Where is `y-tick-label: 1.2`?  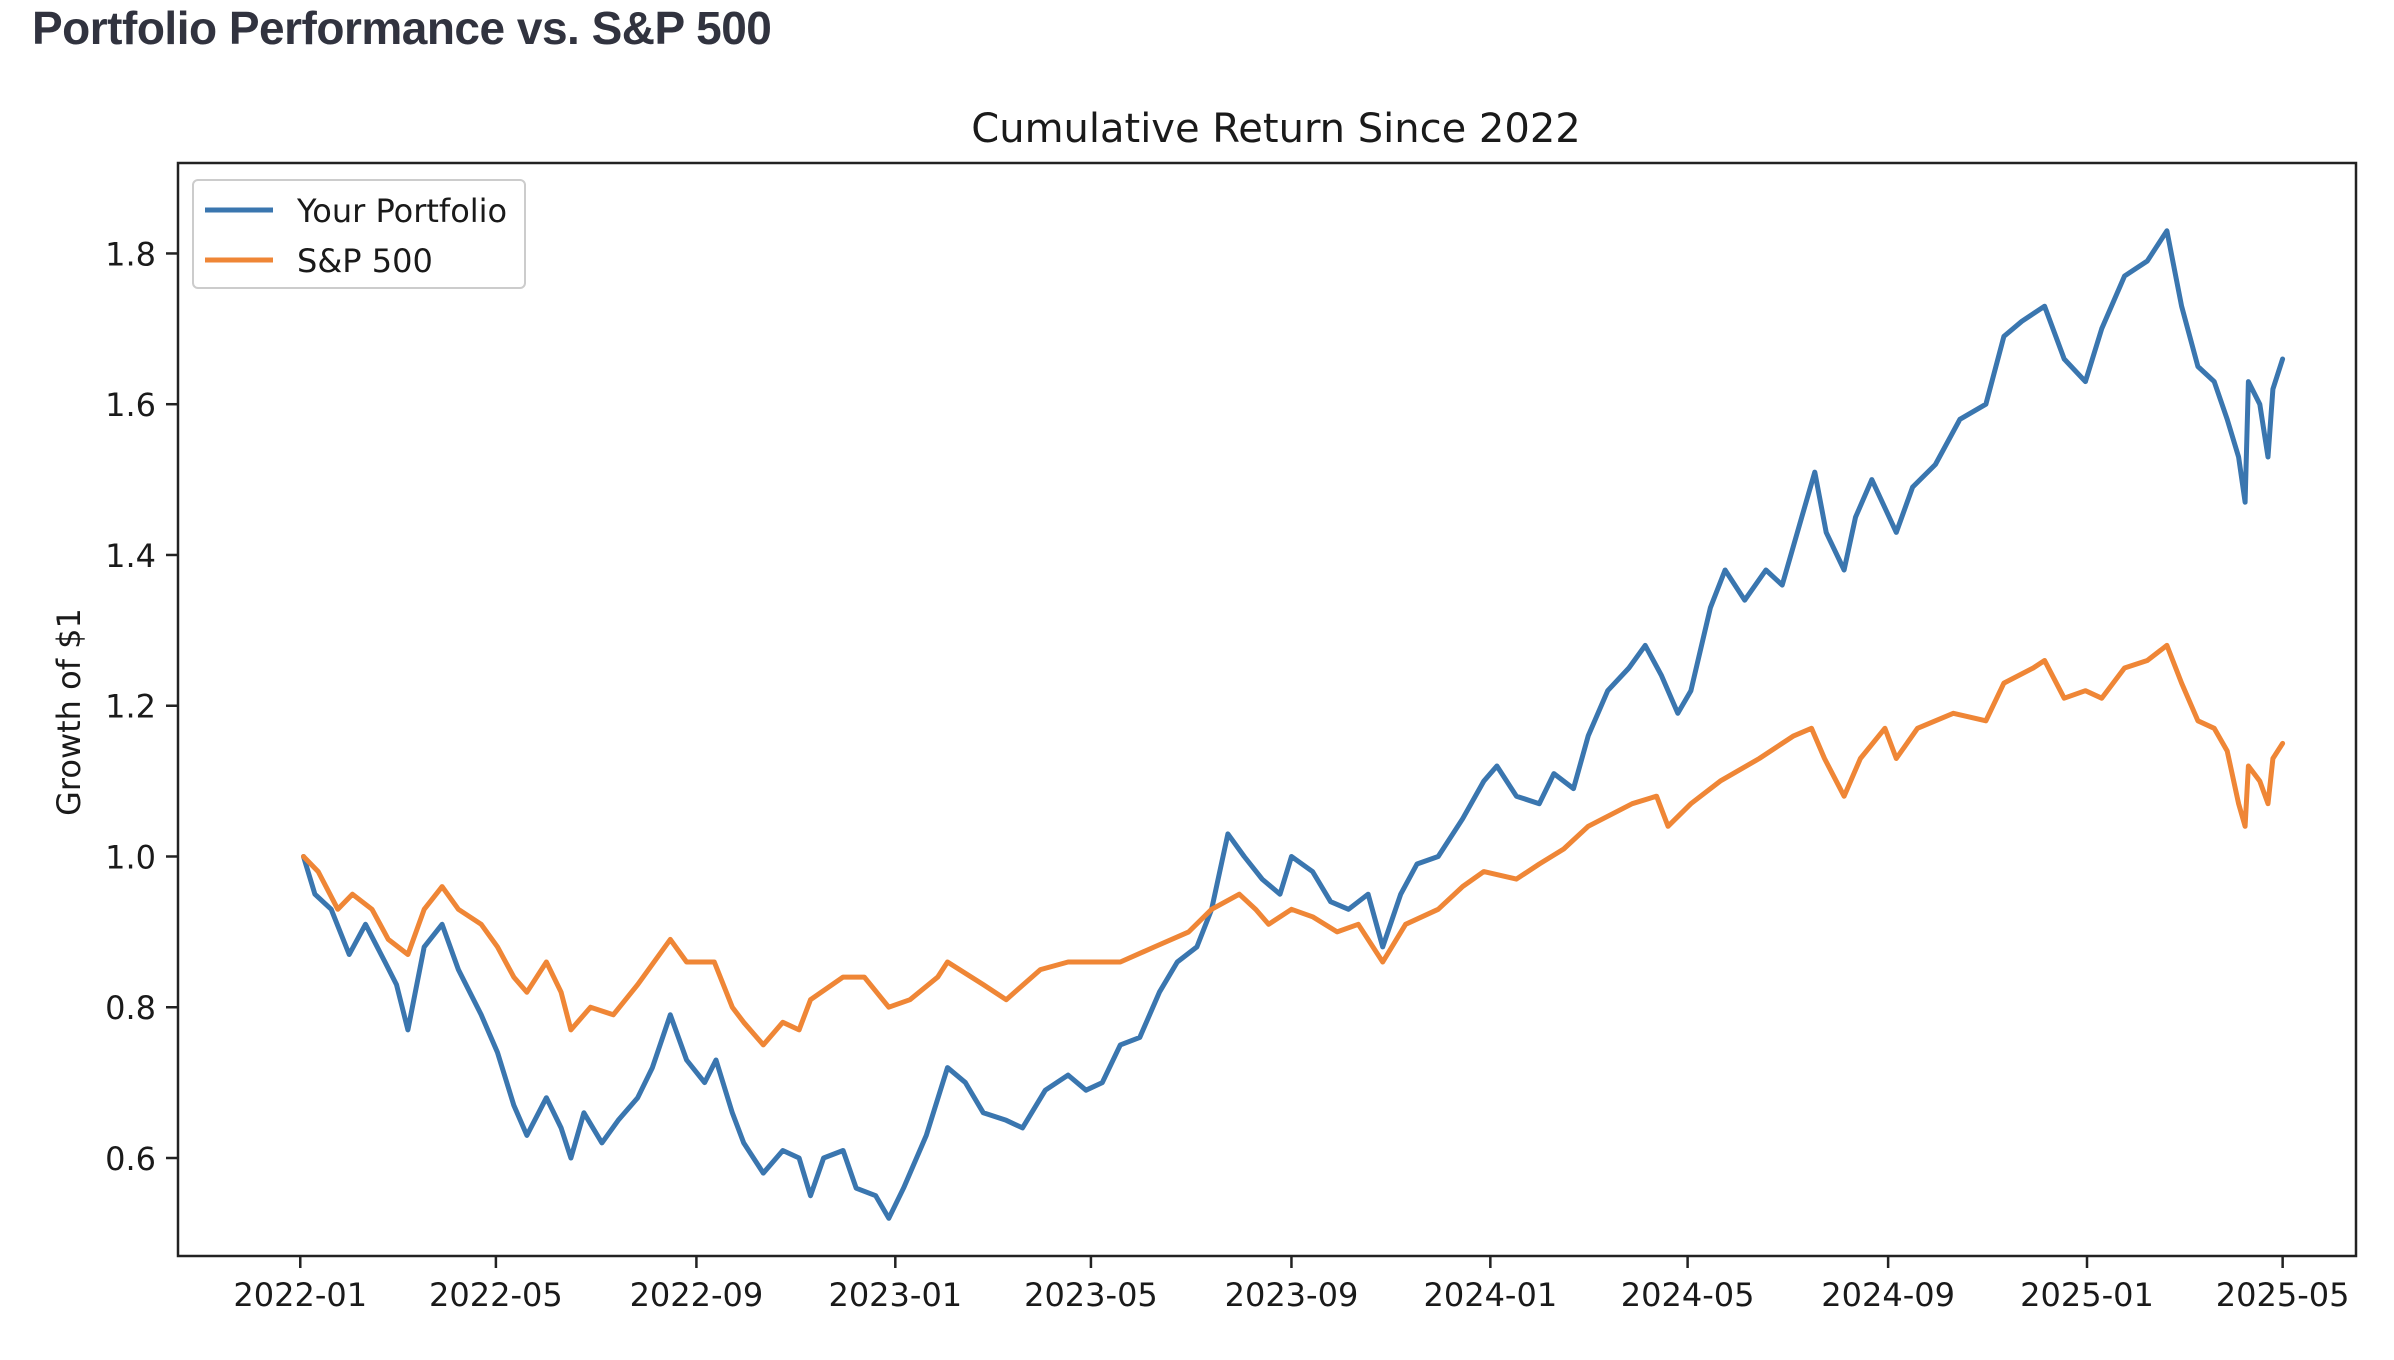 y-tick-label: 1.2 is located at coordinates (130, 707).